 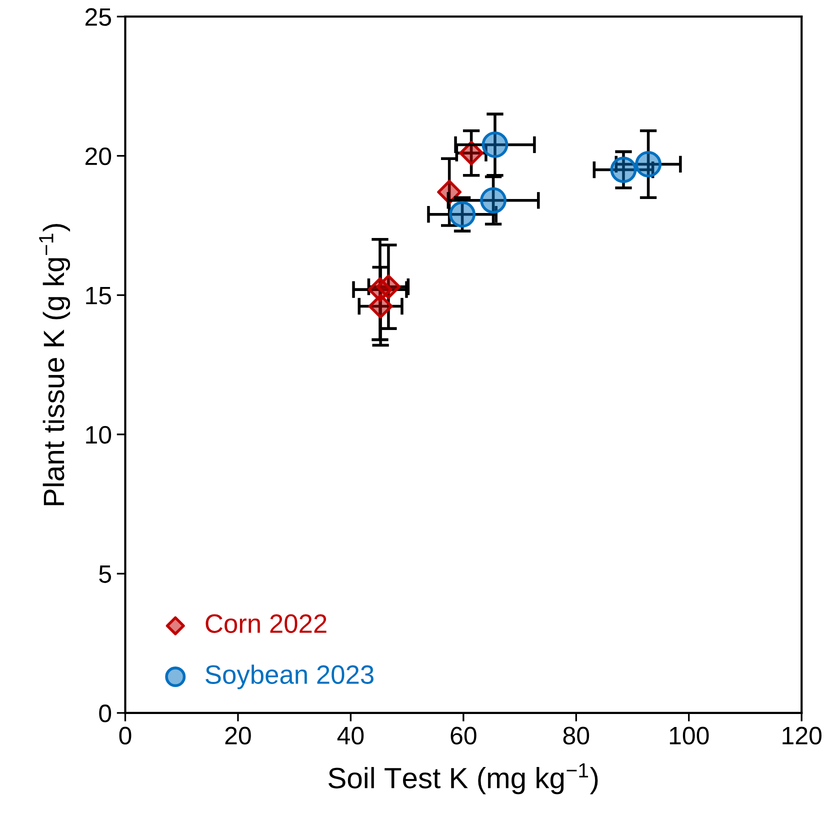 I want to click on x-tick-label: 40, so click(x=350, y=735).